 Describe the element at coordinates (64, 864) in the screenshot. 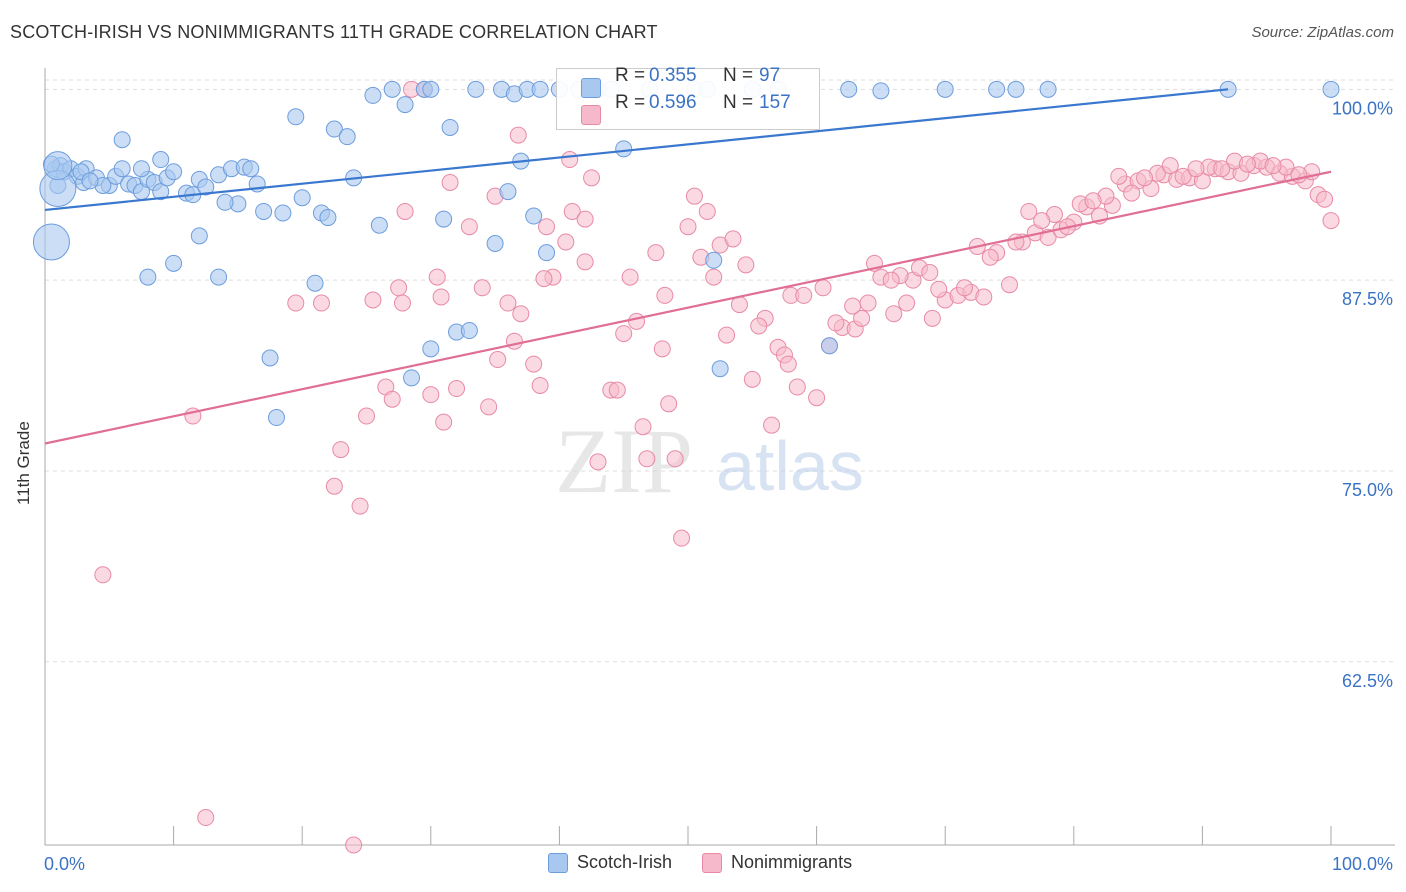

I see `x-tick-label-start: 0.0%` at that location.